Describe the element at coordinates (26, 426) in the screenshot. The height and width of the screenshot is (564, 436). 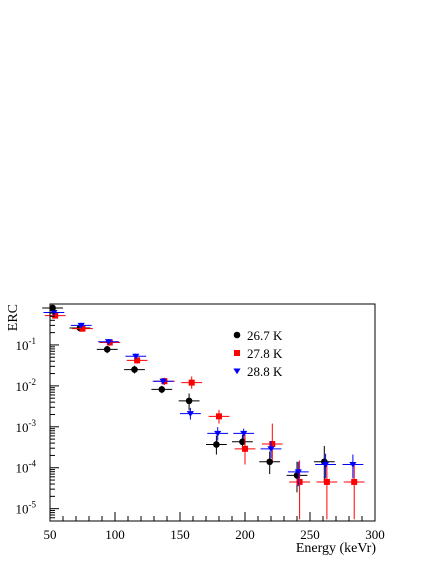
I see `y-tick-label: 10⁻³` at that location.